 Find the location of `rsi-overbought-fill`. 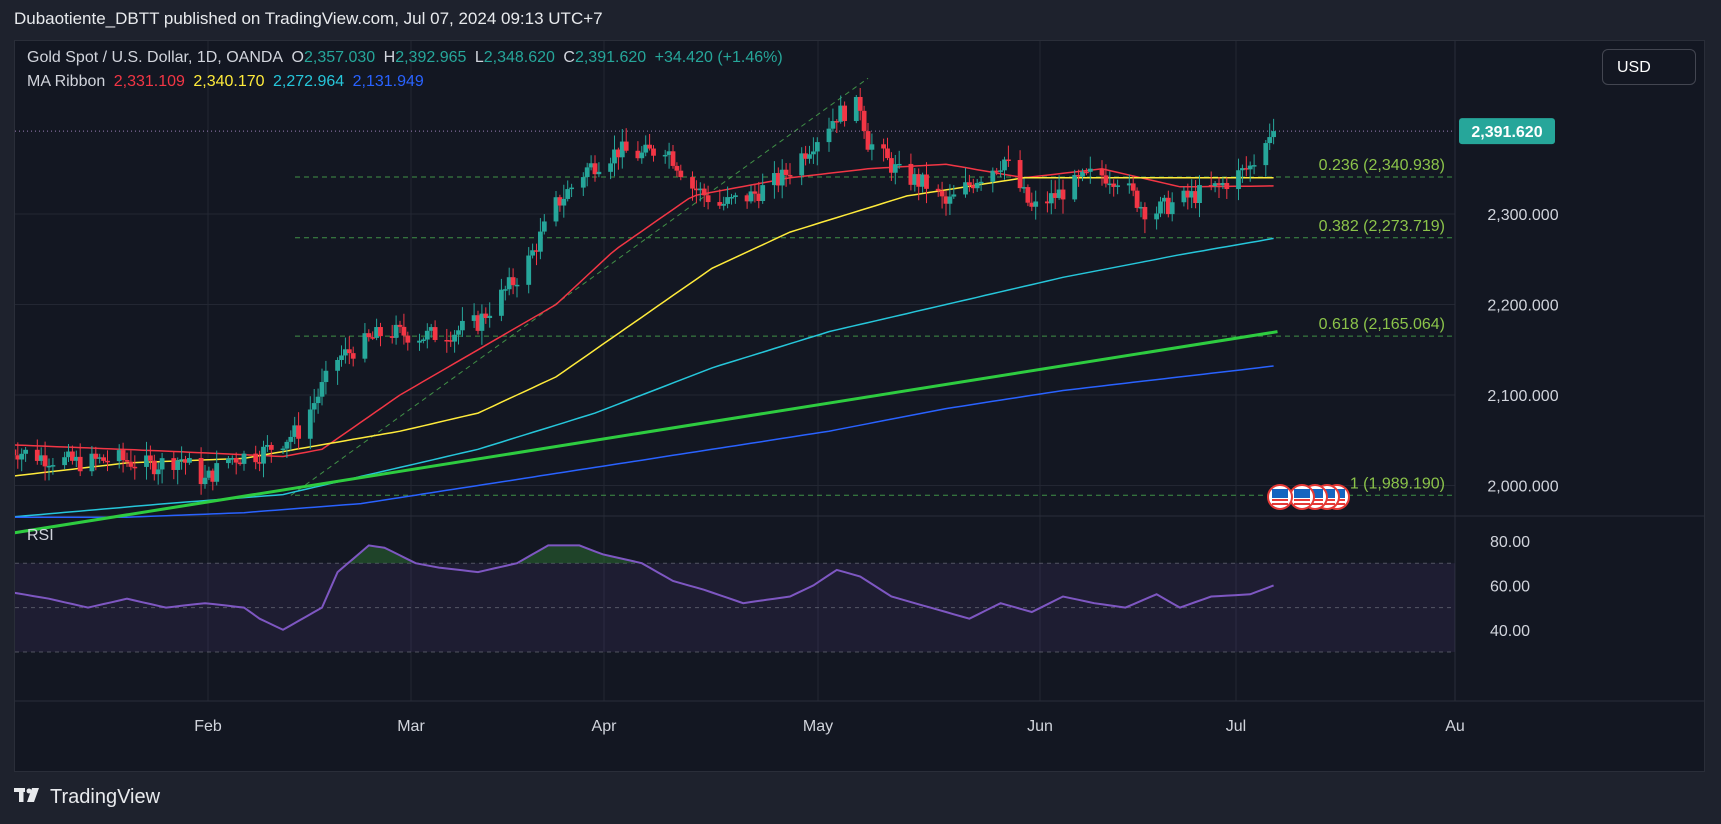

rsi-overbought-fill is located at coordinates (495, 554).